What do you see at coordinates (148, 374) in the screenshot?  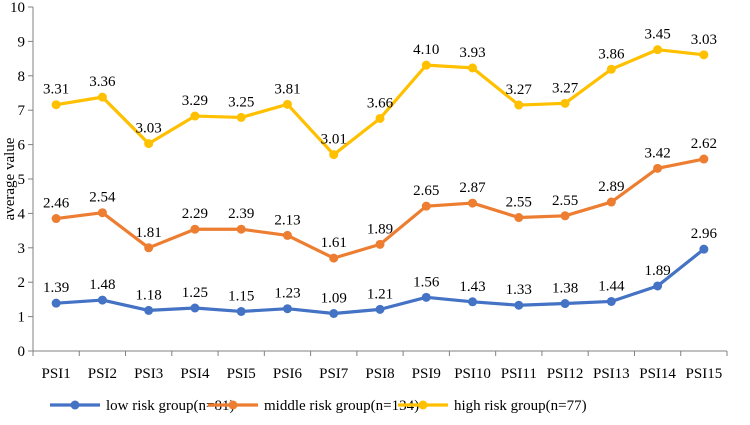 I see `x-tick-label: PSI3` at bounding box center [148, 374].